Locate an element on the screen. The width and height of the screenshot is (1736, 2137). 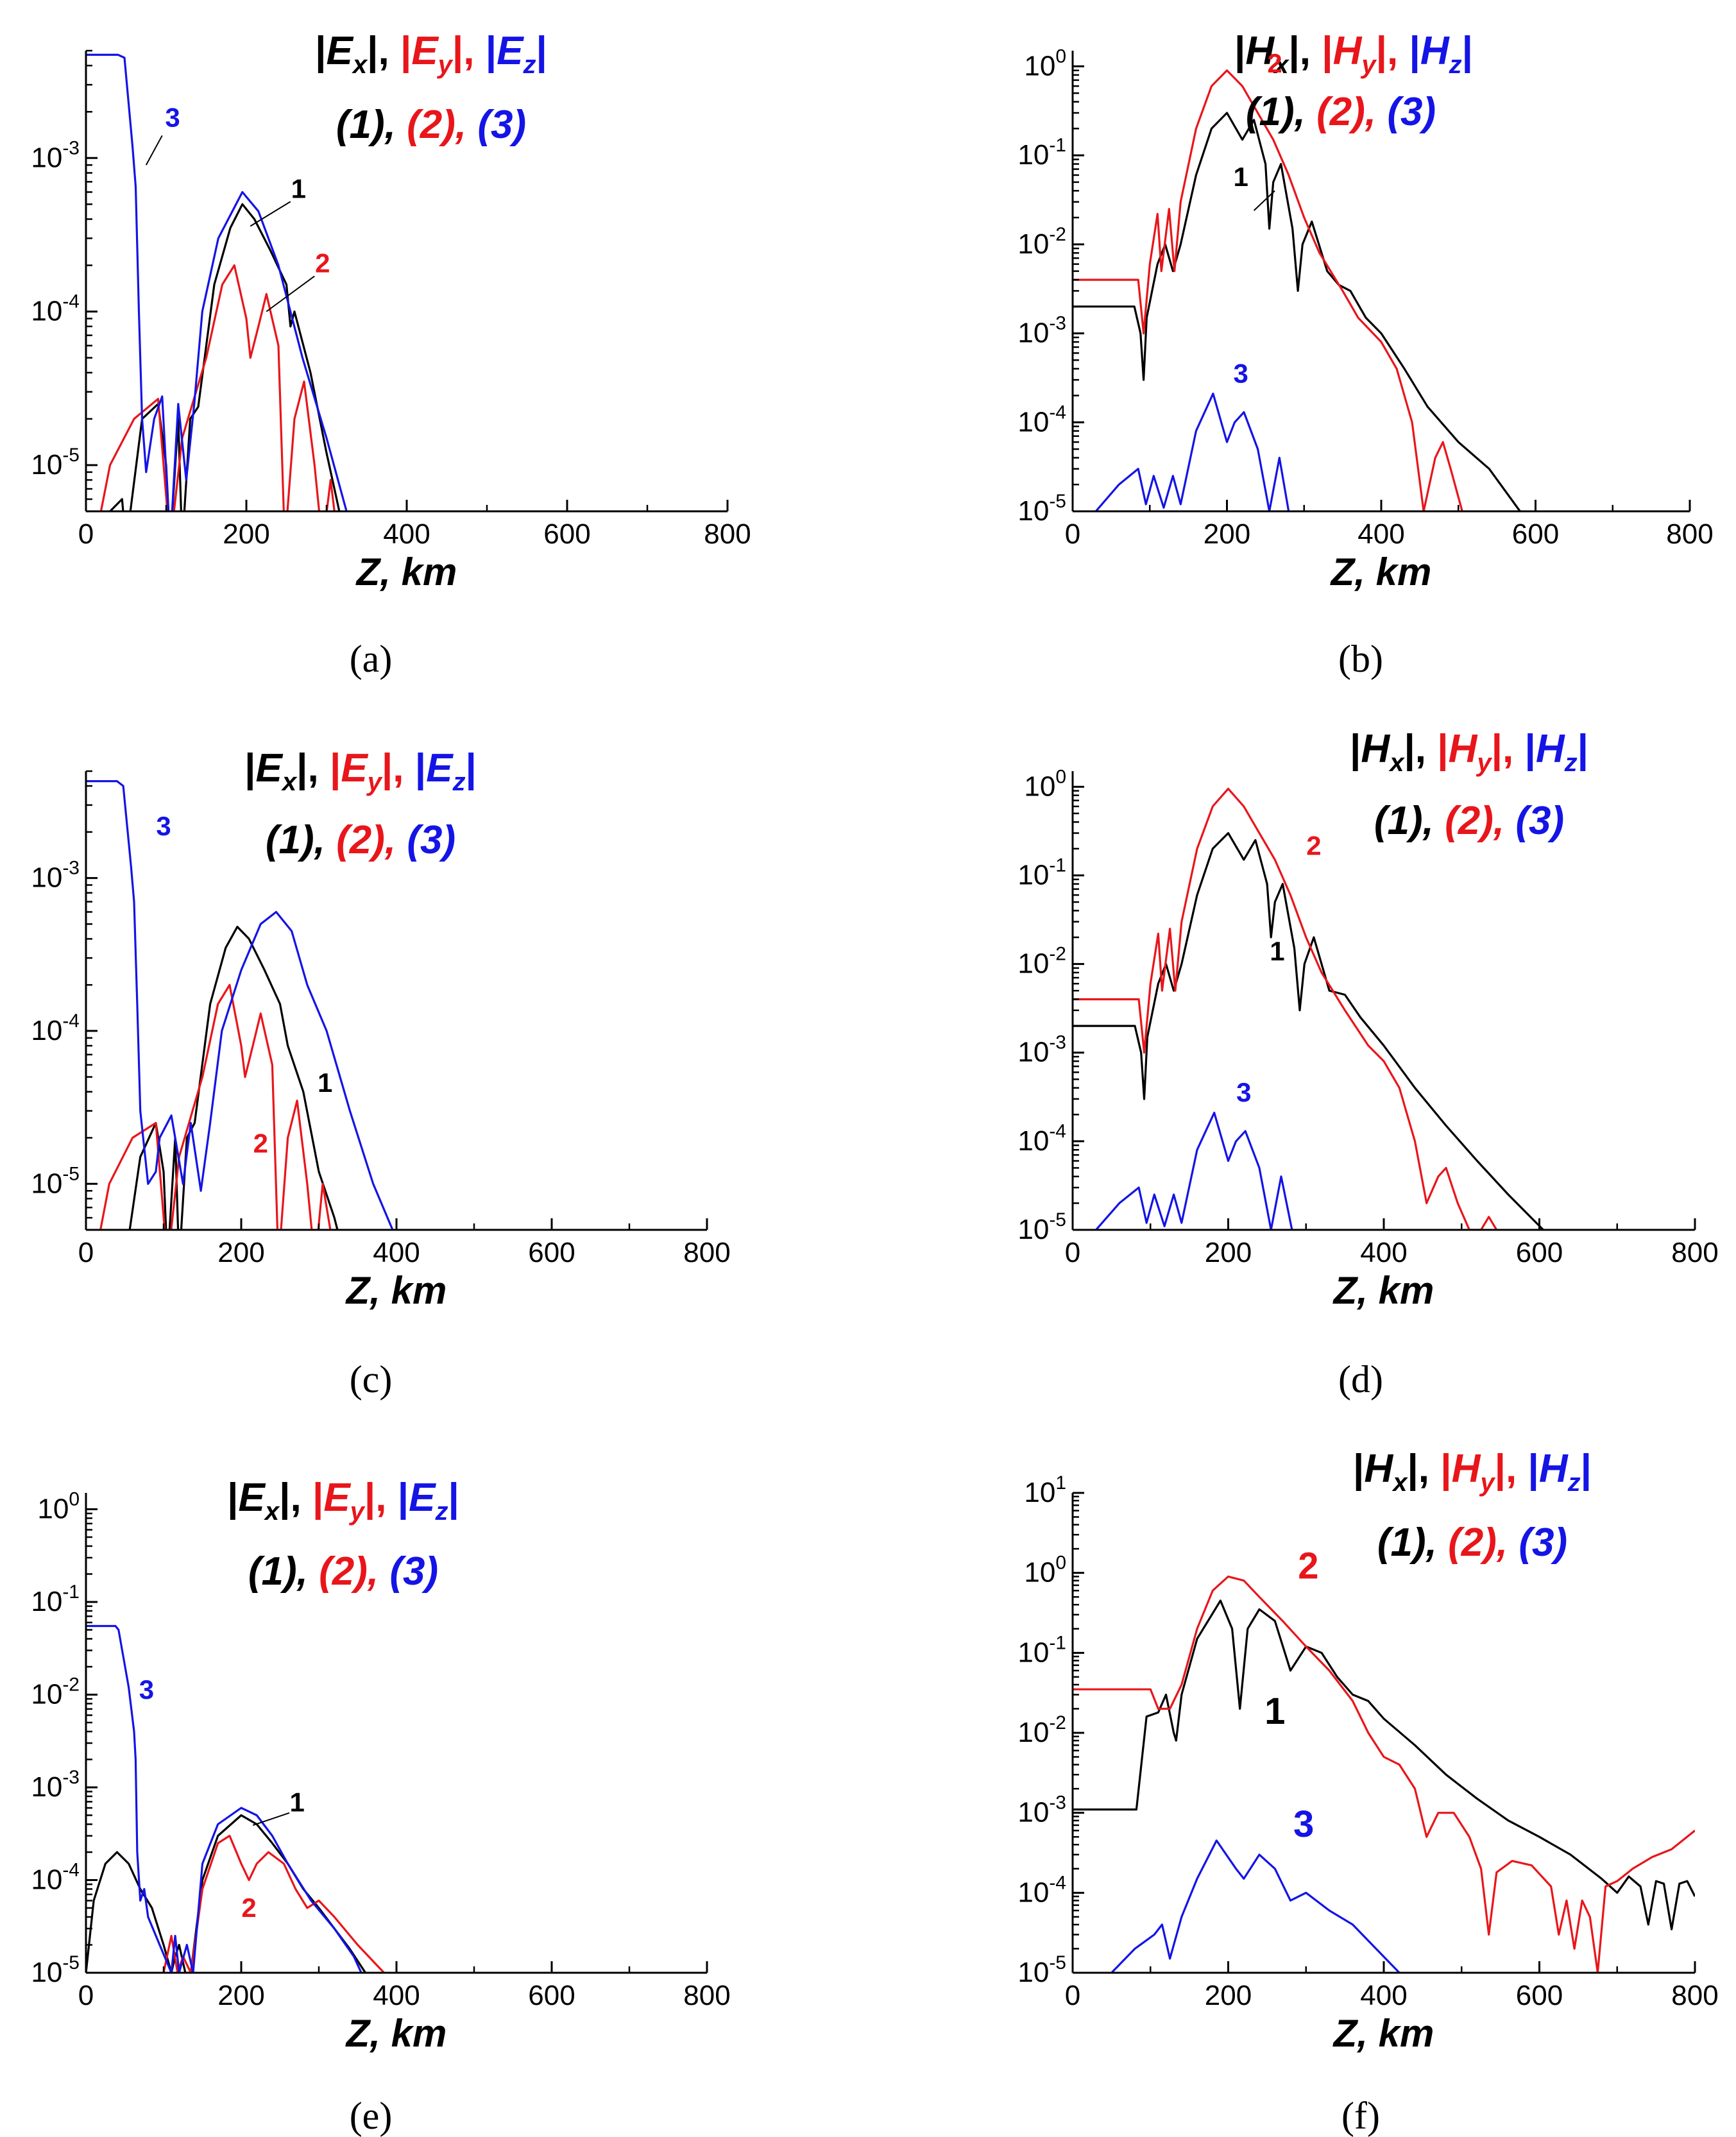
panel-label: (f) is located at coordinates (1360, 2116).